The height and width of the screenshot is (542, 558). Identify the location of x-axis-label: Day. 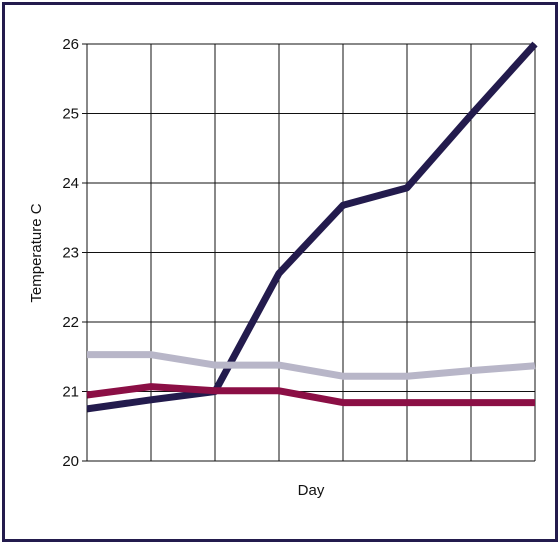
(311, 490).